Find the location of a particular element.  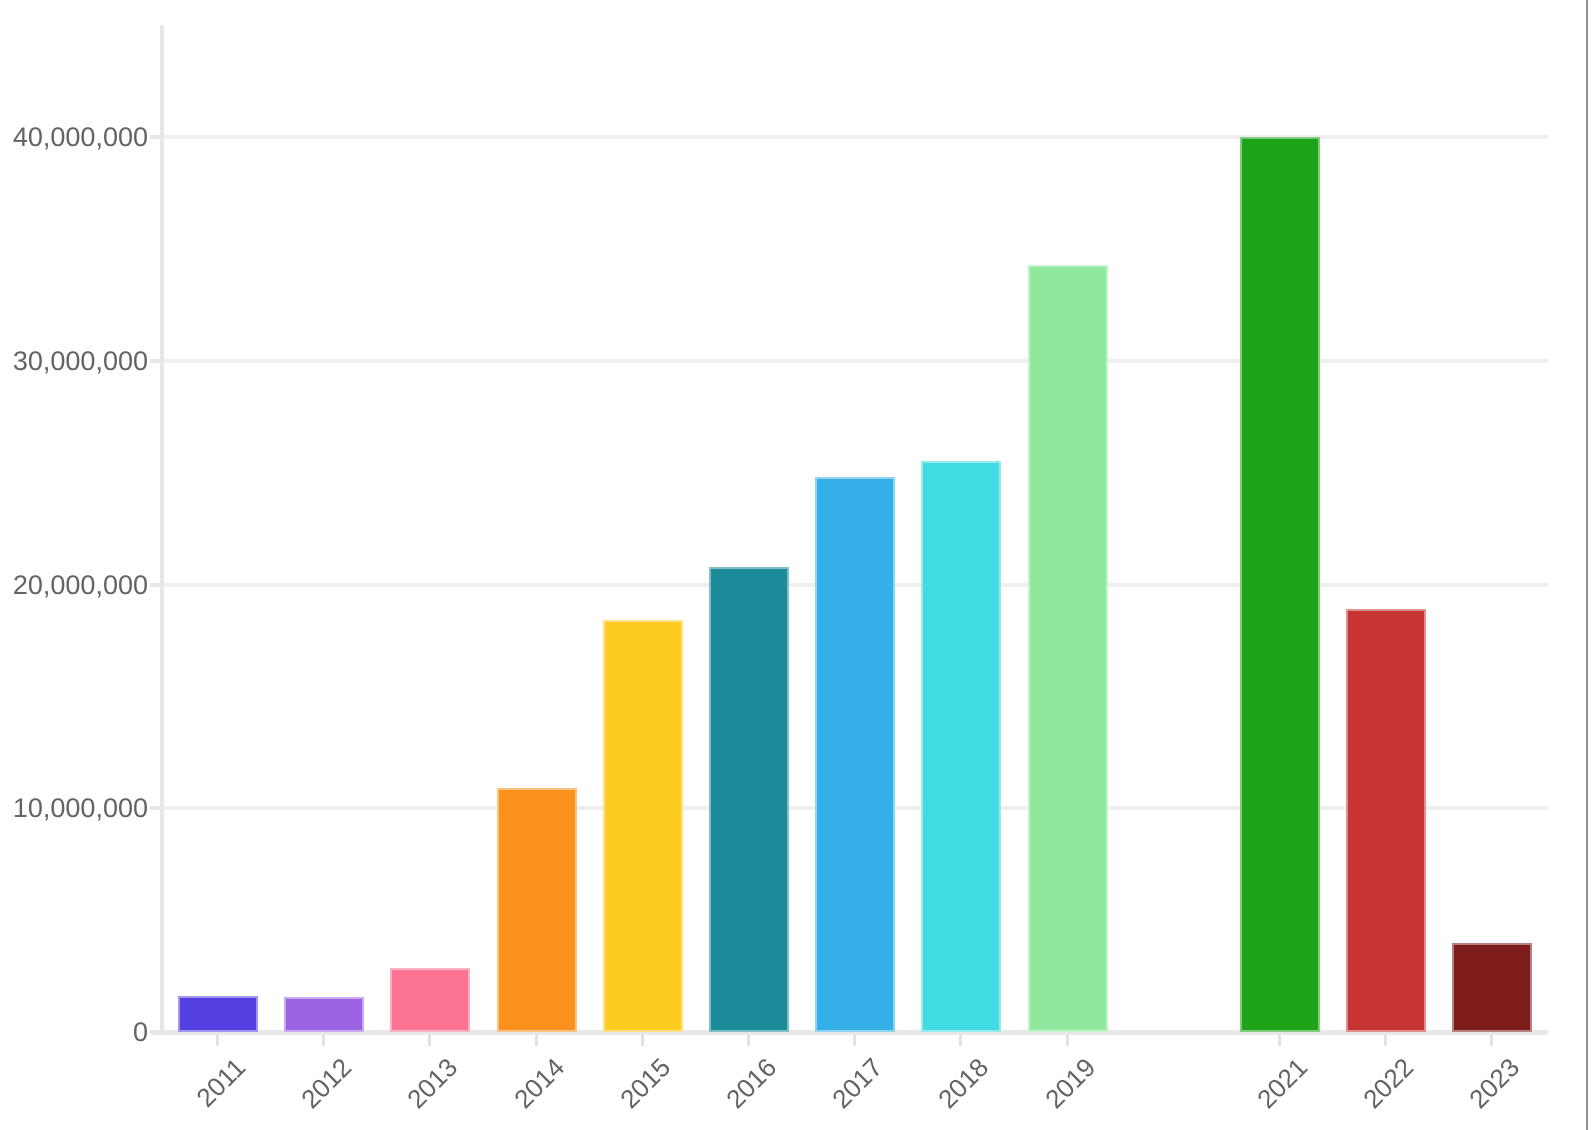

bar-2021 is located at coordinates (1280, 584).